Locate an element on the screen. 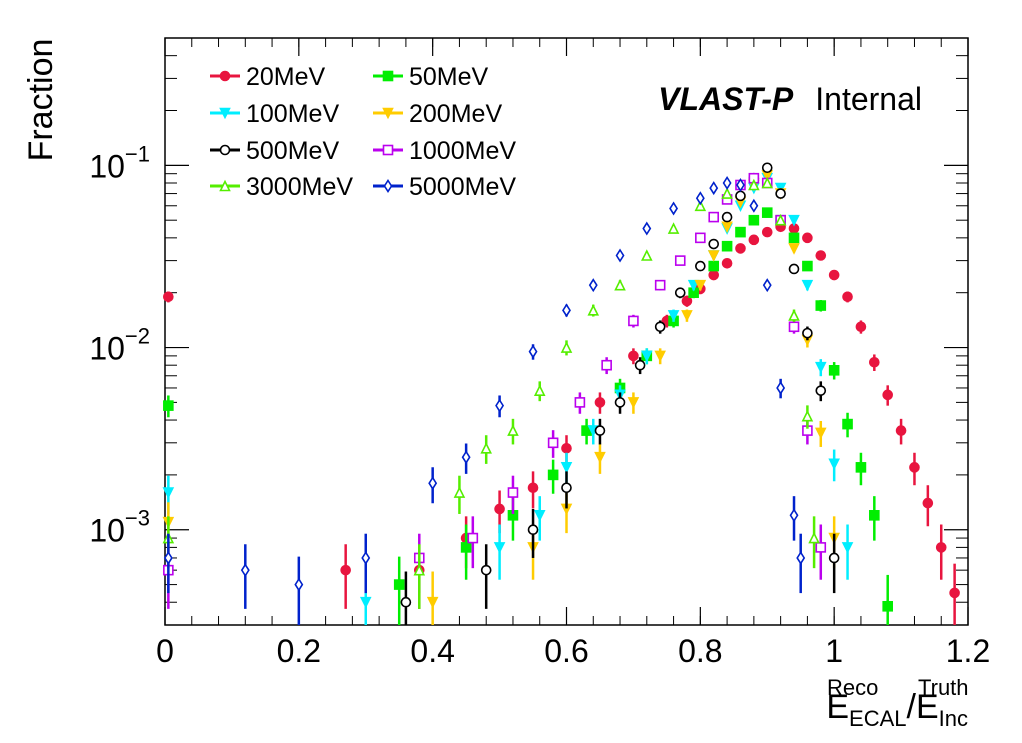 This screenshot has height=743, width=1022. x-tick-label: 1.2 is located at coordinates (968, 651).